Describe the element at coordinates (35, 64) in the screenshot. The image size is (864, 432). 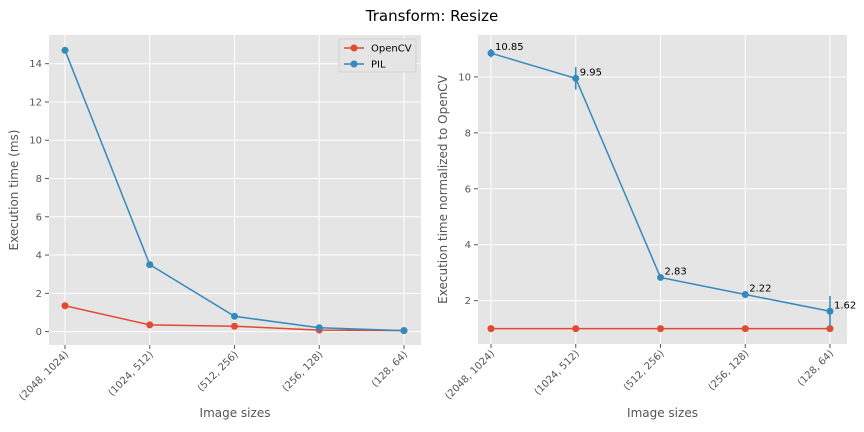
I see `y-tick-label: 14` at that location.